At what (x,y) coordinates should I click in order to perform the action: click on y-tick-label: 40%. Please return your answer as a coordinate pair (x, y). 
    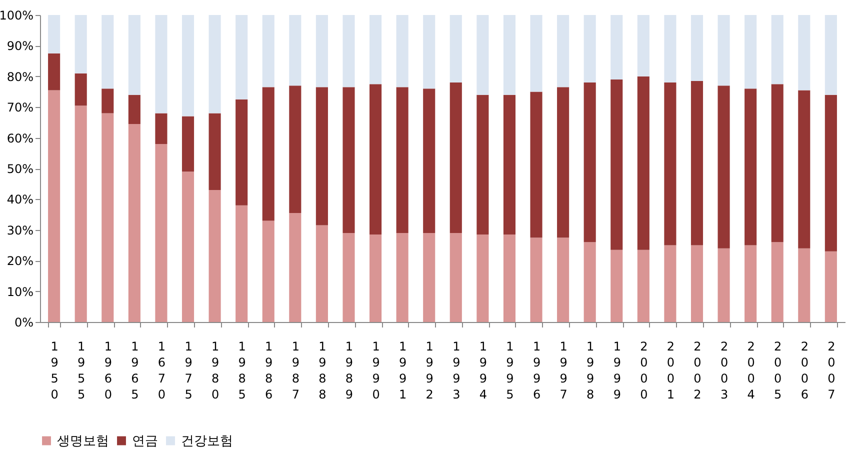
    Looking at the image, I should click on (20, 199).